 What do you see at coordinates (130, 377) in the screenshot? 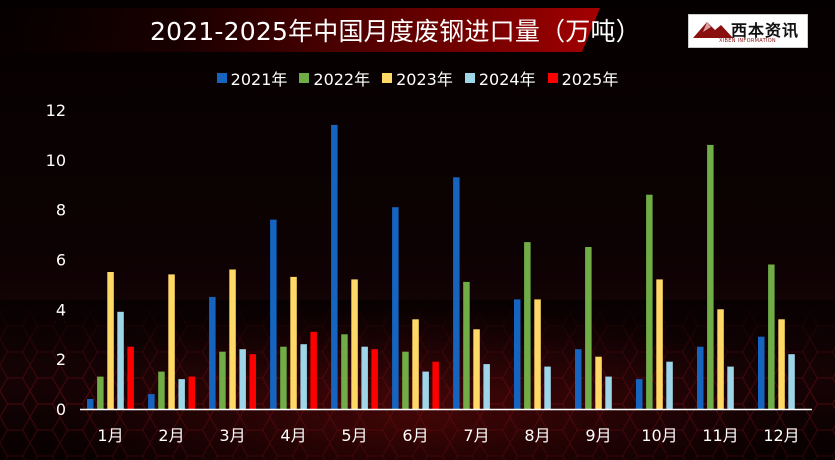
I see `bar-2025年-1月` at bounding box center [130, 377].